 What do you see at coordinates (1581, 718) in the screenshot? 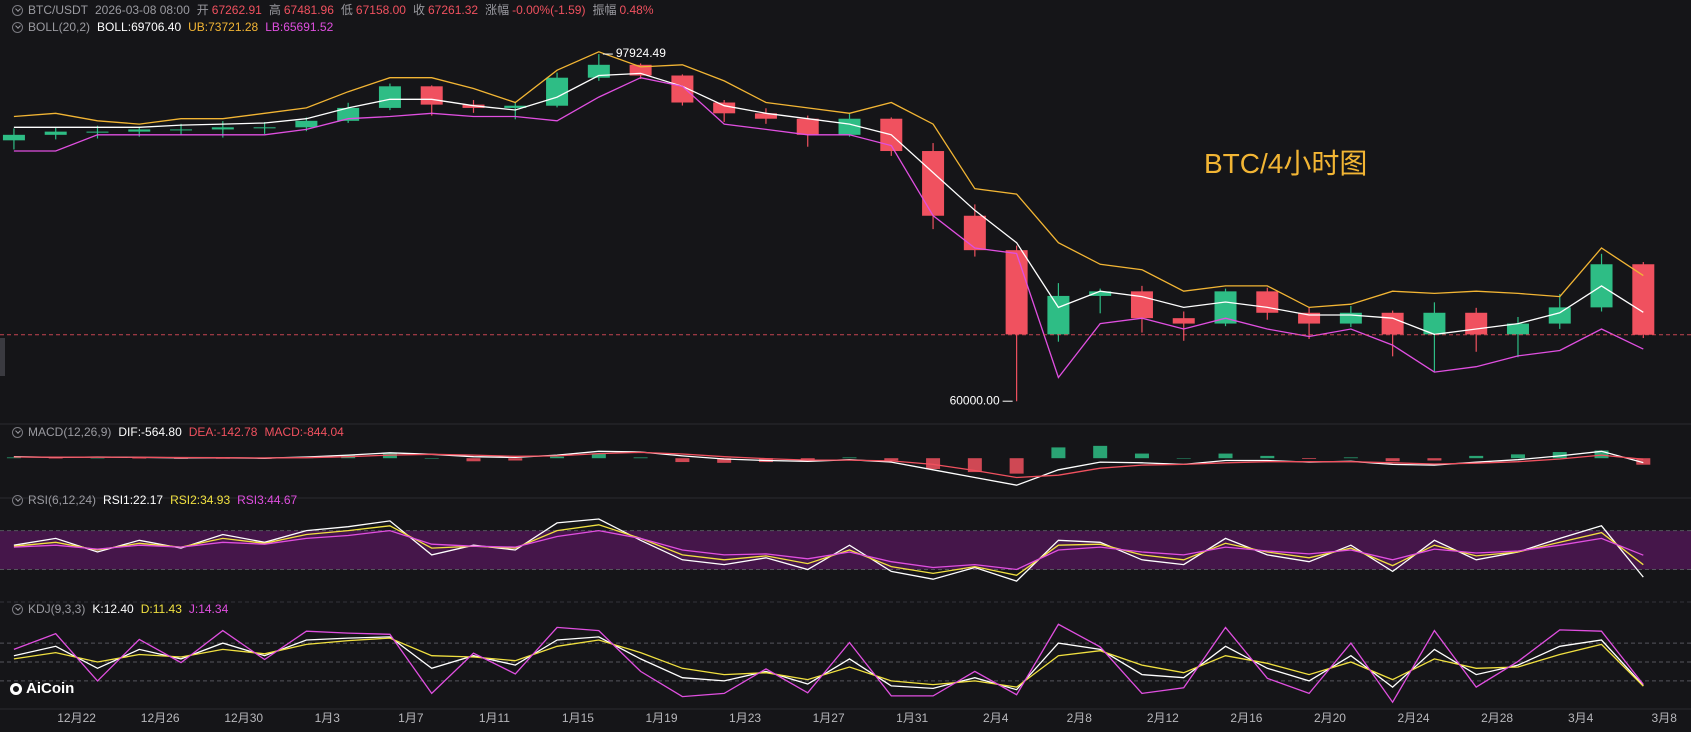
I see `x-tick-label: 3月4` at bounding box center [1581, 718].